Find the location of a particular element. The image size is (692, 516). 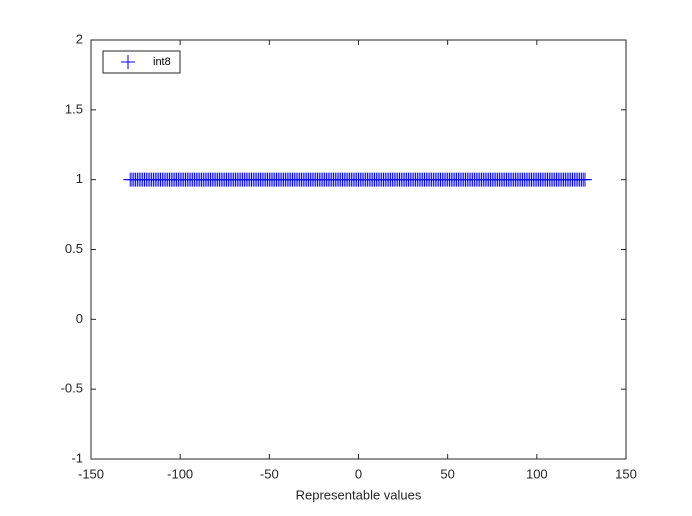

y-tick-label: 1.5 is located at coordinates (74, 108).